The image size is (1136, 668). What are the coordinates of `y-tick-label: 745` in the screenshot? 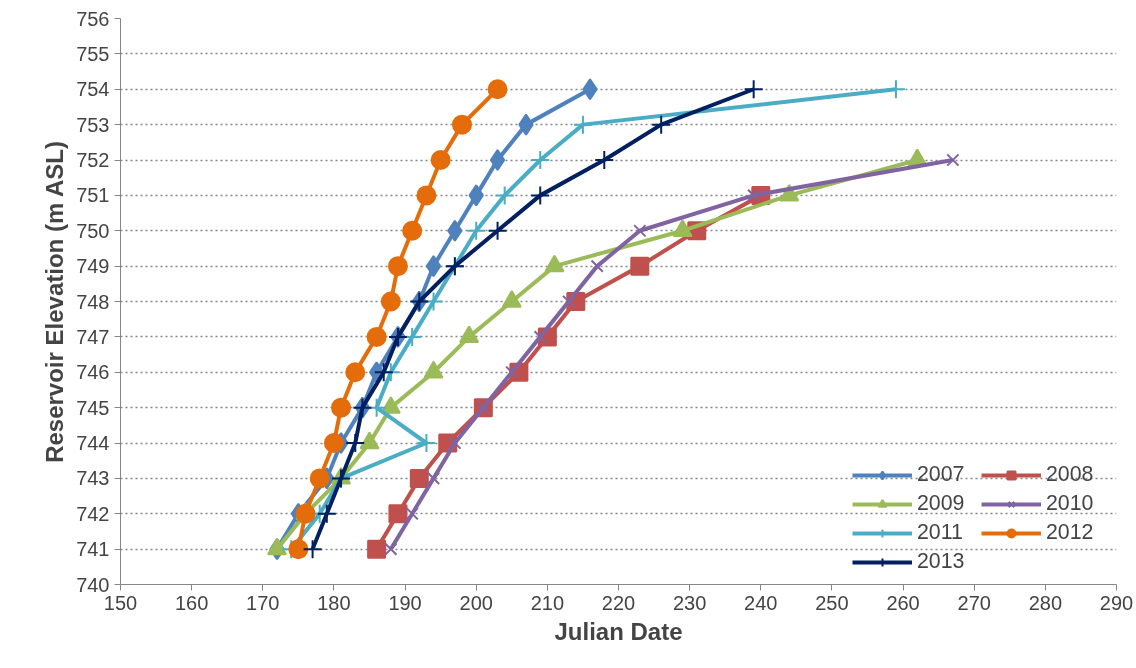 It's located at (93, 407).